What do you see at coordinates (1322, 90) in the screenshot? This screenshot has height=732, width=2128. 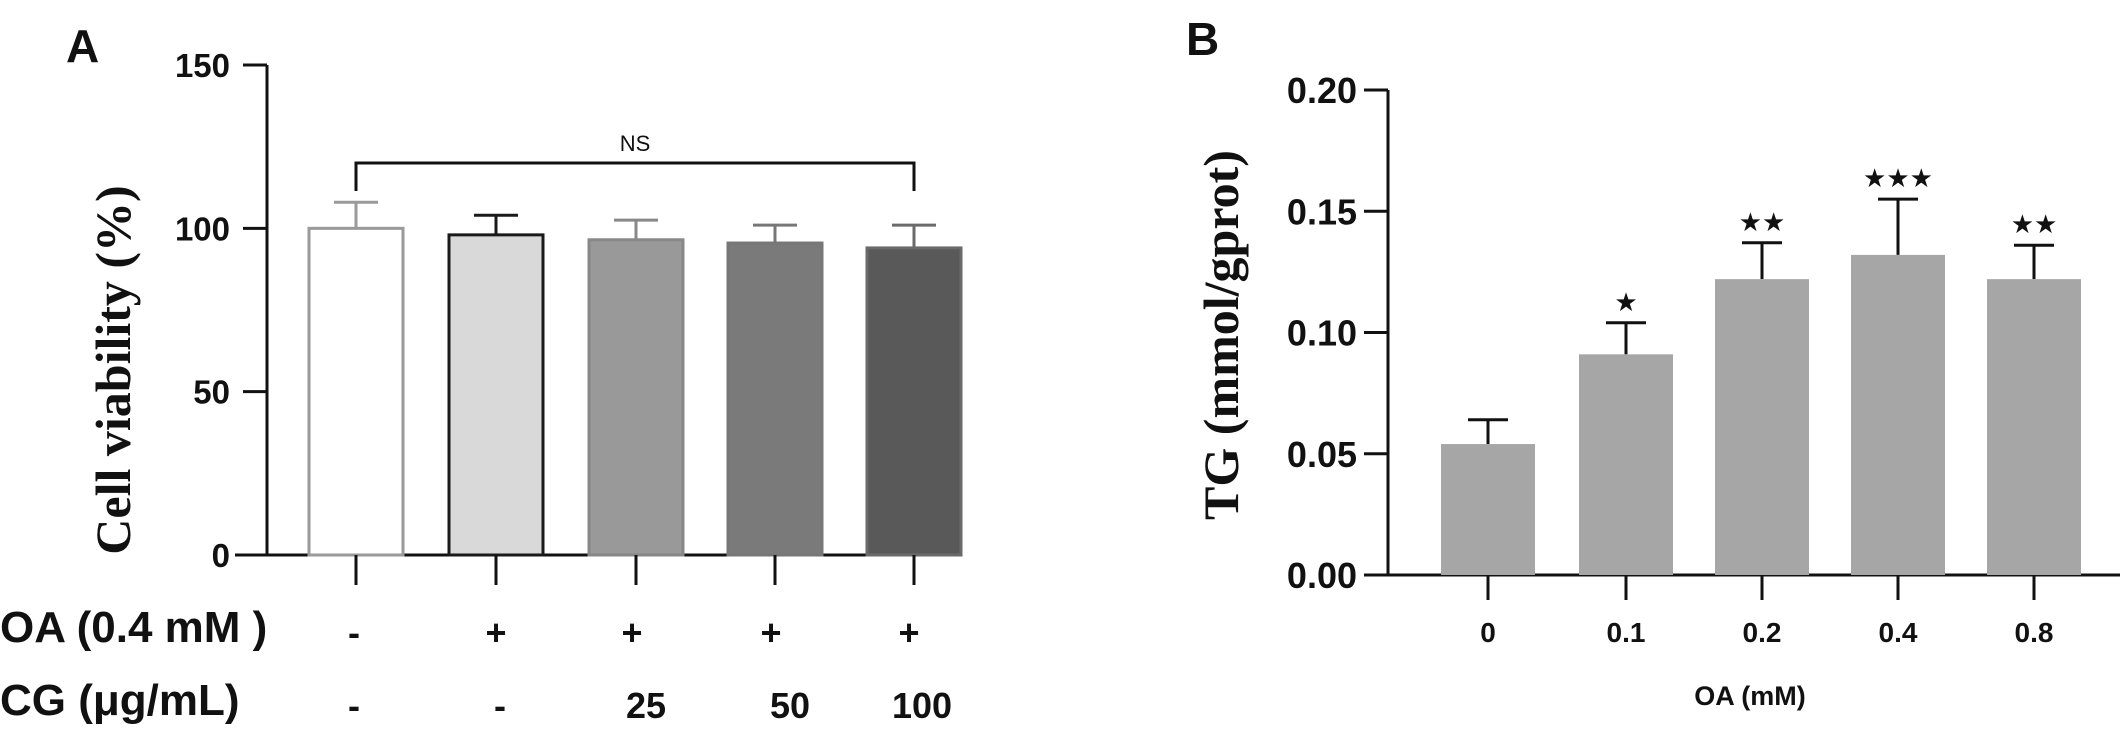 I see `y-tick-label: 0.20` at bounding box center [1322, 90].